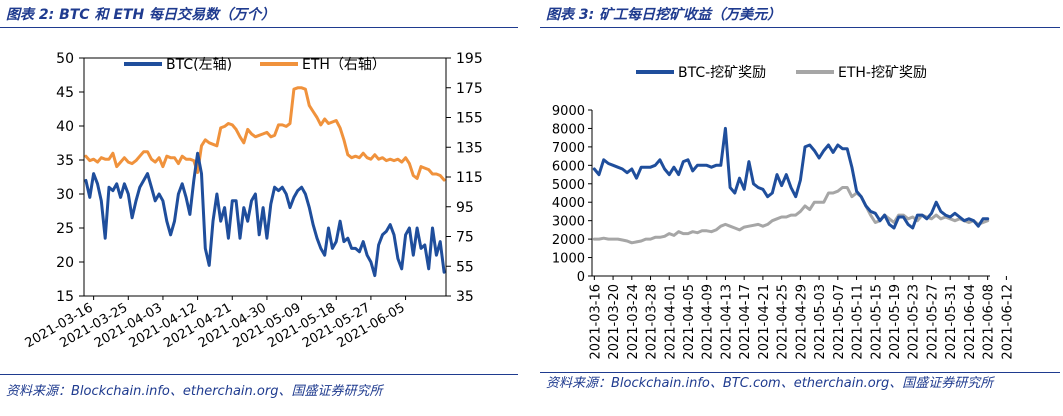 The width and height of the screenshot is (1063, 416). I want to click on y-tick-label: 9000, so click(568, 111).